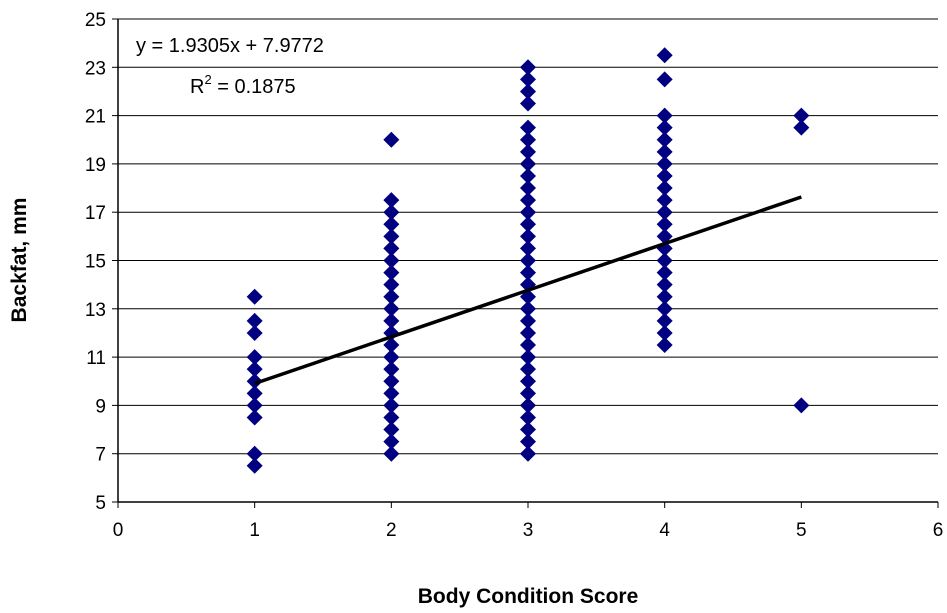  I want to click on y-tick-label: 17, so click(95, 213).